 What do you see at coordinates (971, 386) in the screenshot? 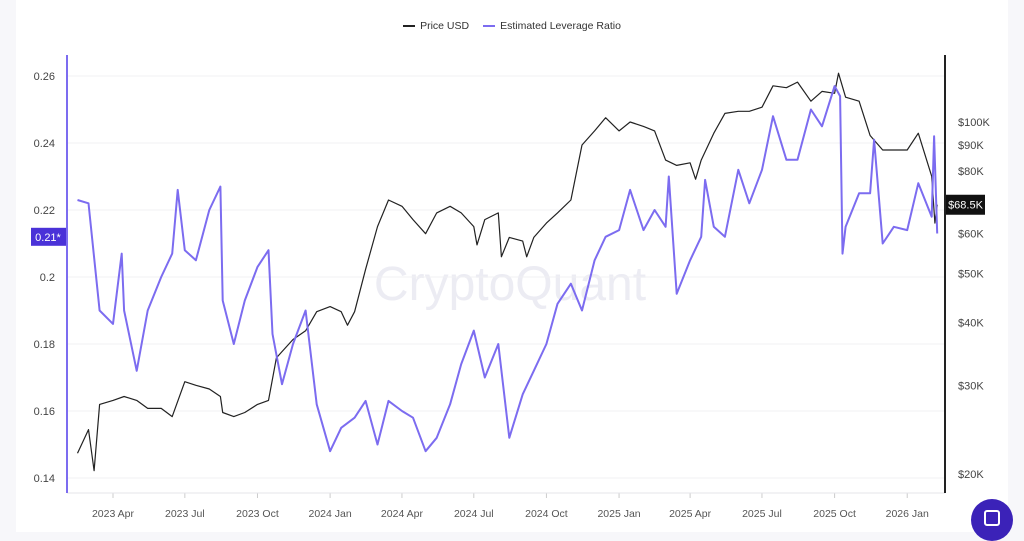
I see `right-tick-label: $30K` at bounding box center [971, 386].